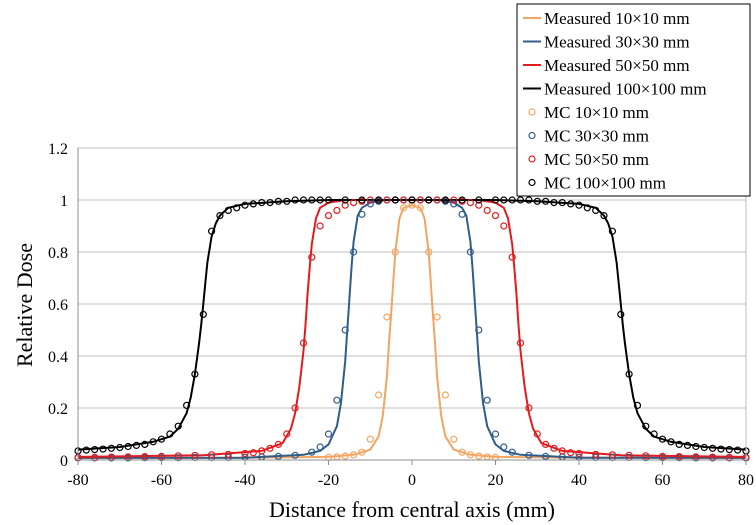 The width and height of the screenshot is (756, 525). What do you see at coordinates (412, 480) in the screenshot?
I see `x-tick-label: 0` at bounding box center [412, 480].